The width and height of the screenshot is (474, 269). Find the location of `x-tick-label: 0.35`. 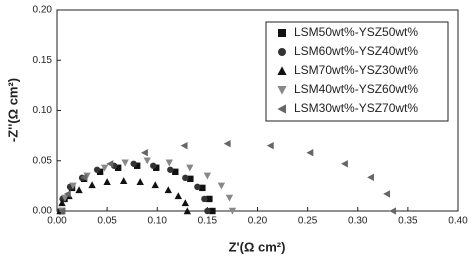

x-tick-label: 0.35 is located at coordinates (408, 221).